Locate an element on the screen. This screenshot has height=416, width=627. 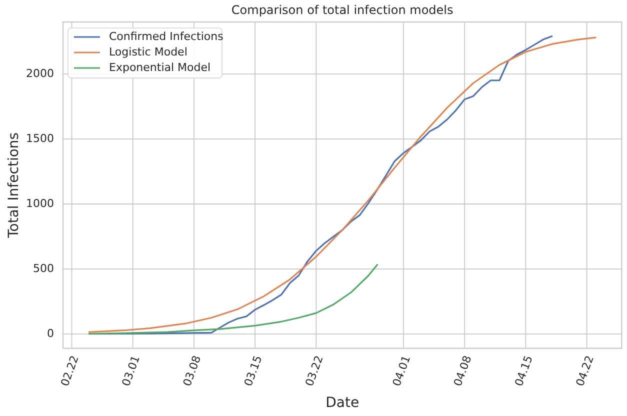
y-tick-label: 500 is located at coordinates (43, 269).